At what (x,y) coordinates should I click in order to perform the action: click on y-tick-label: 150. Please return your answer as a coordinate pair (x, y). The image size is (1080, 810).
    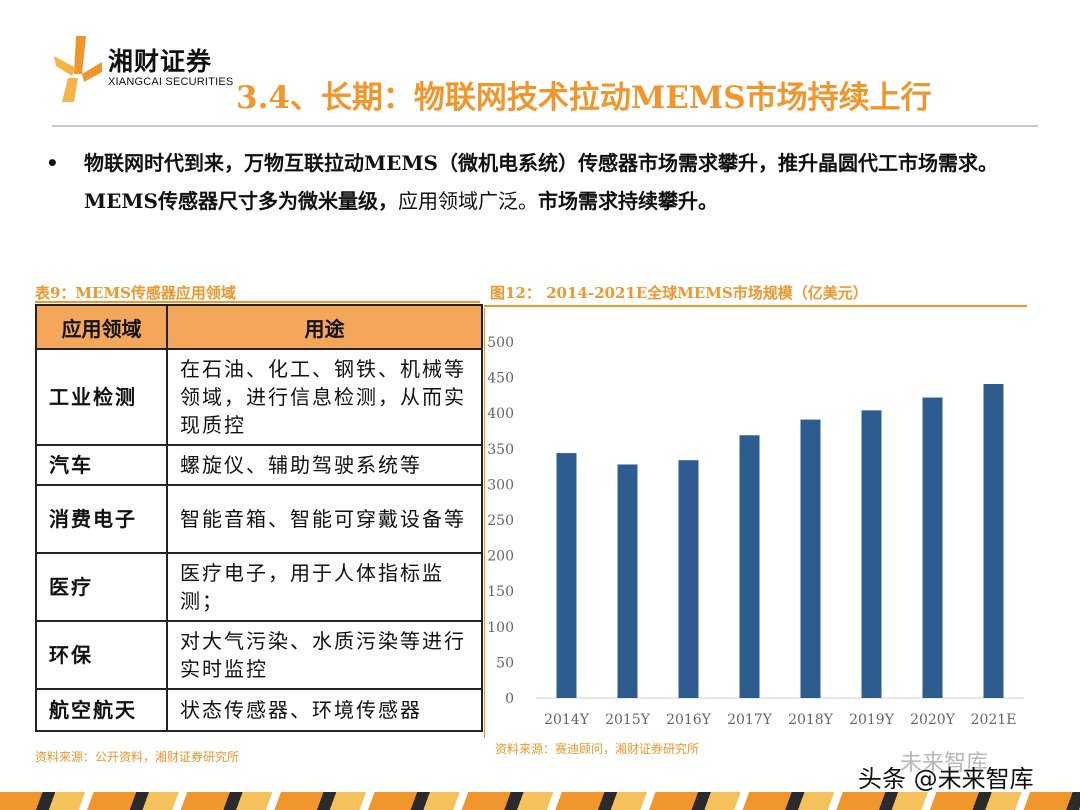
    Looking at the image, I should click on (500, 592).